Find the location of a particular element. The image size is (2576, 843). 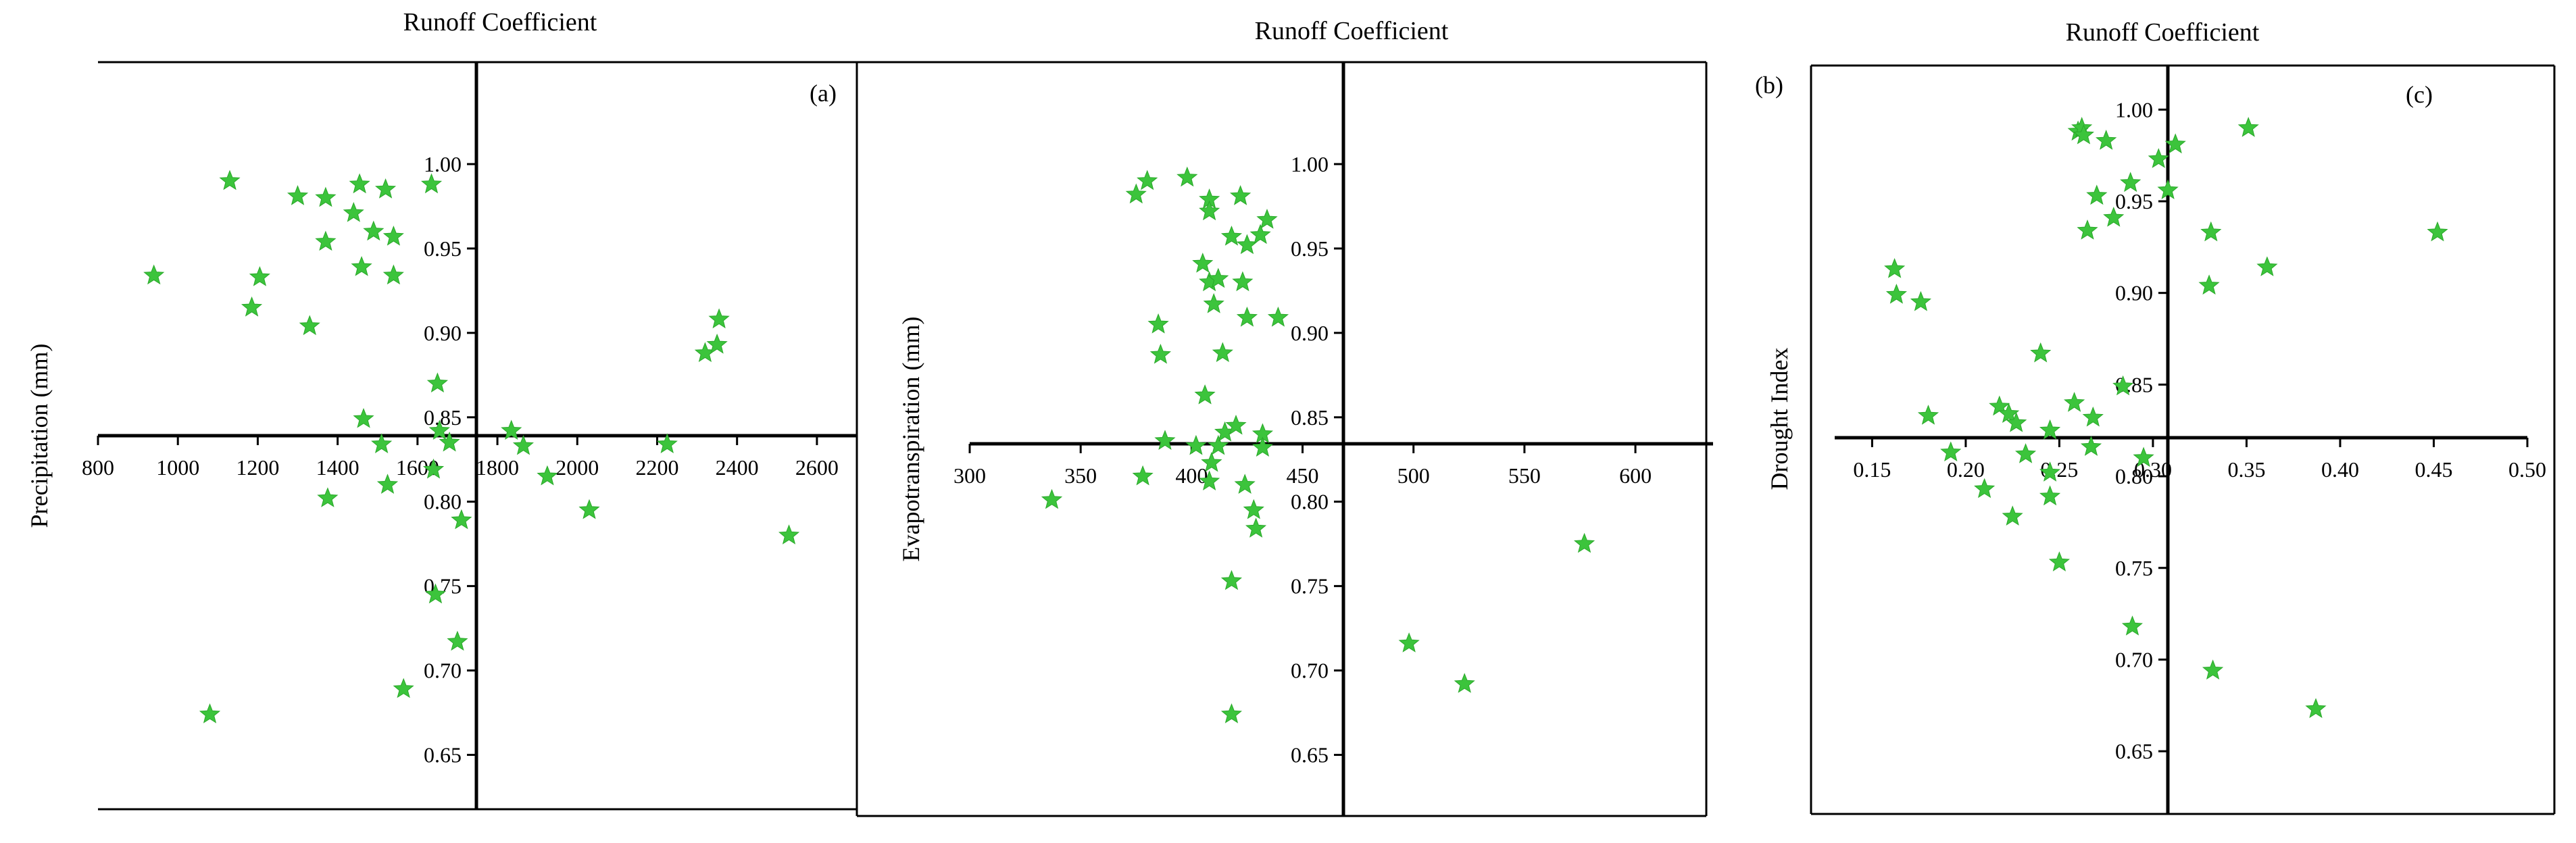

y-tick-label: 0.90 is located at coordinates (2134, 293).